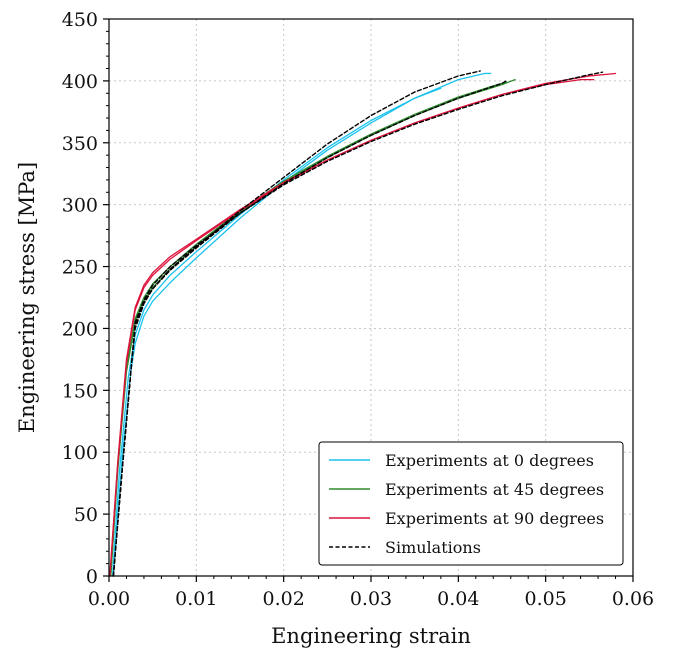 Image resolution: width=677 pixels, height=653 pixels. I want to click on x-tick-label: 0.02, so click(284, 599).